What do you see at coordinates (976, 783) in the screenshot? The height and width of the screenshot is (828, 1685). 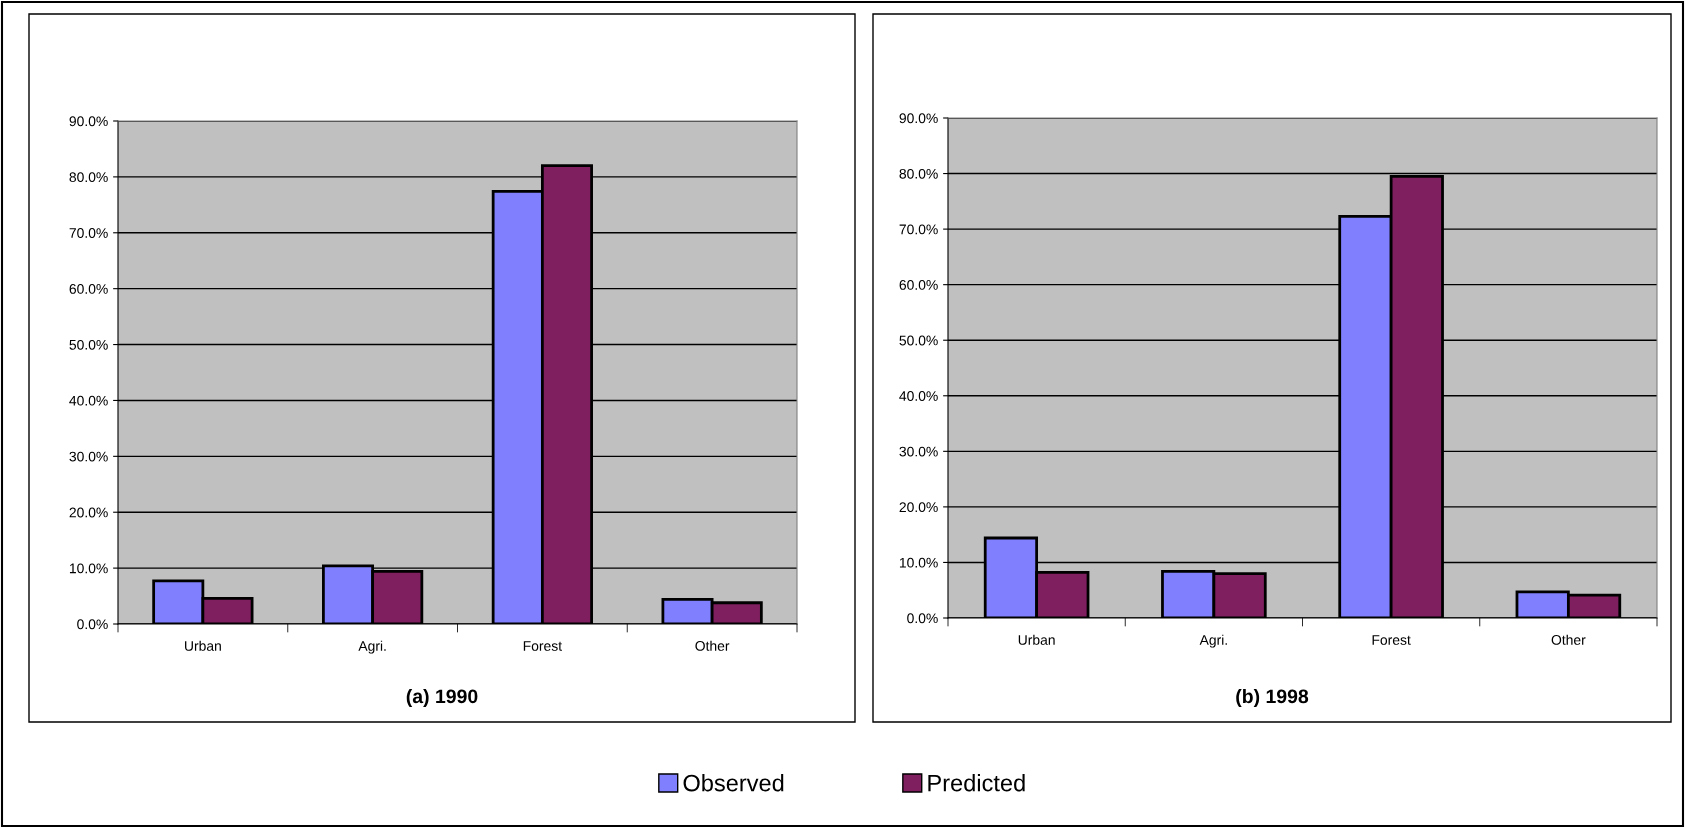 I see `legend-label: Predicted` at bounding box center [976, 783].